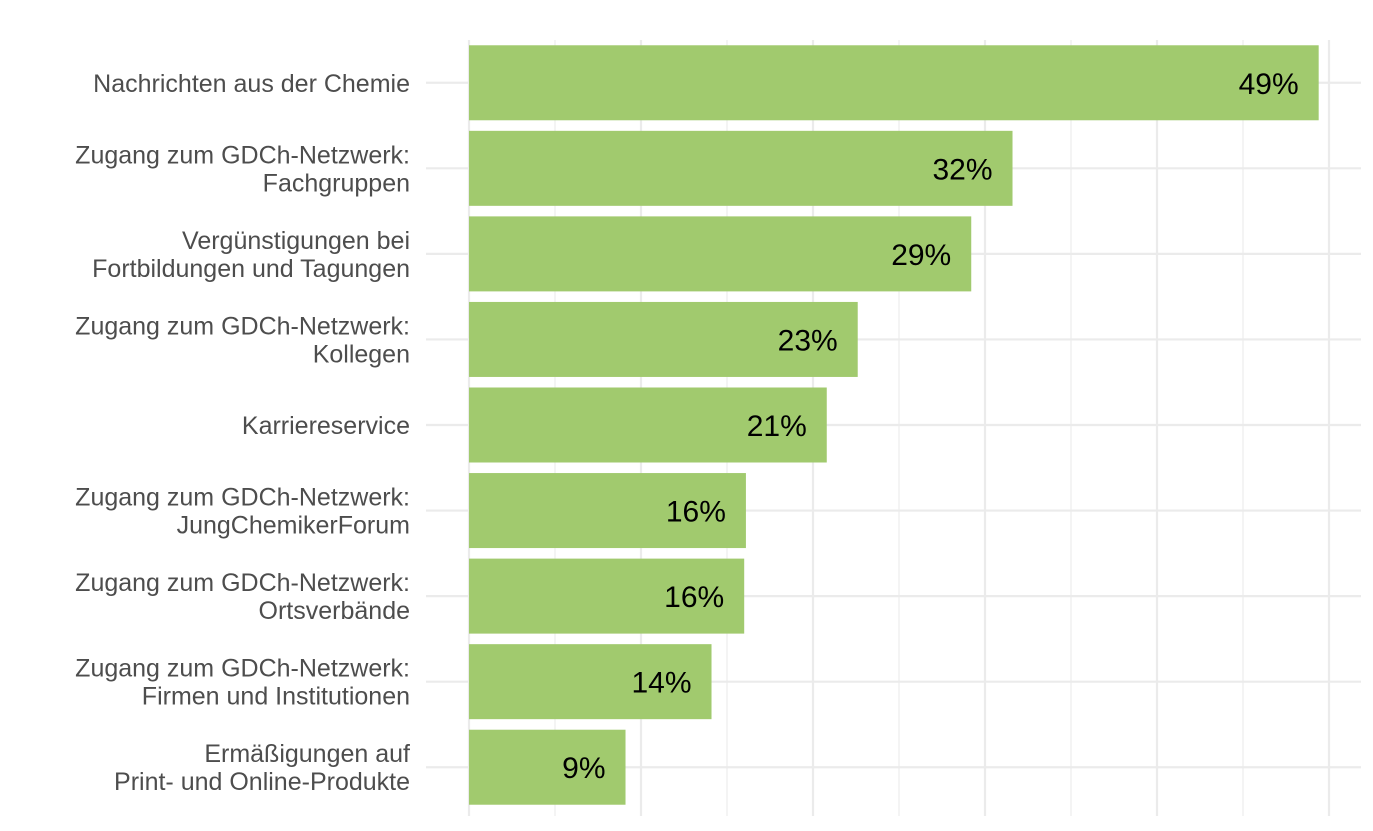  Describe the element at coordinates (326, 426) in the screenshot. I see `category-label: Karriereservice` at that location.